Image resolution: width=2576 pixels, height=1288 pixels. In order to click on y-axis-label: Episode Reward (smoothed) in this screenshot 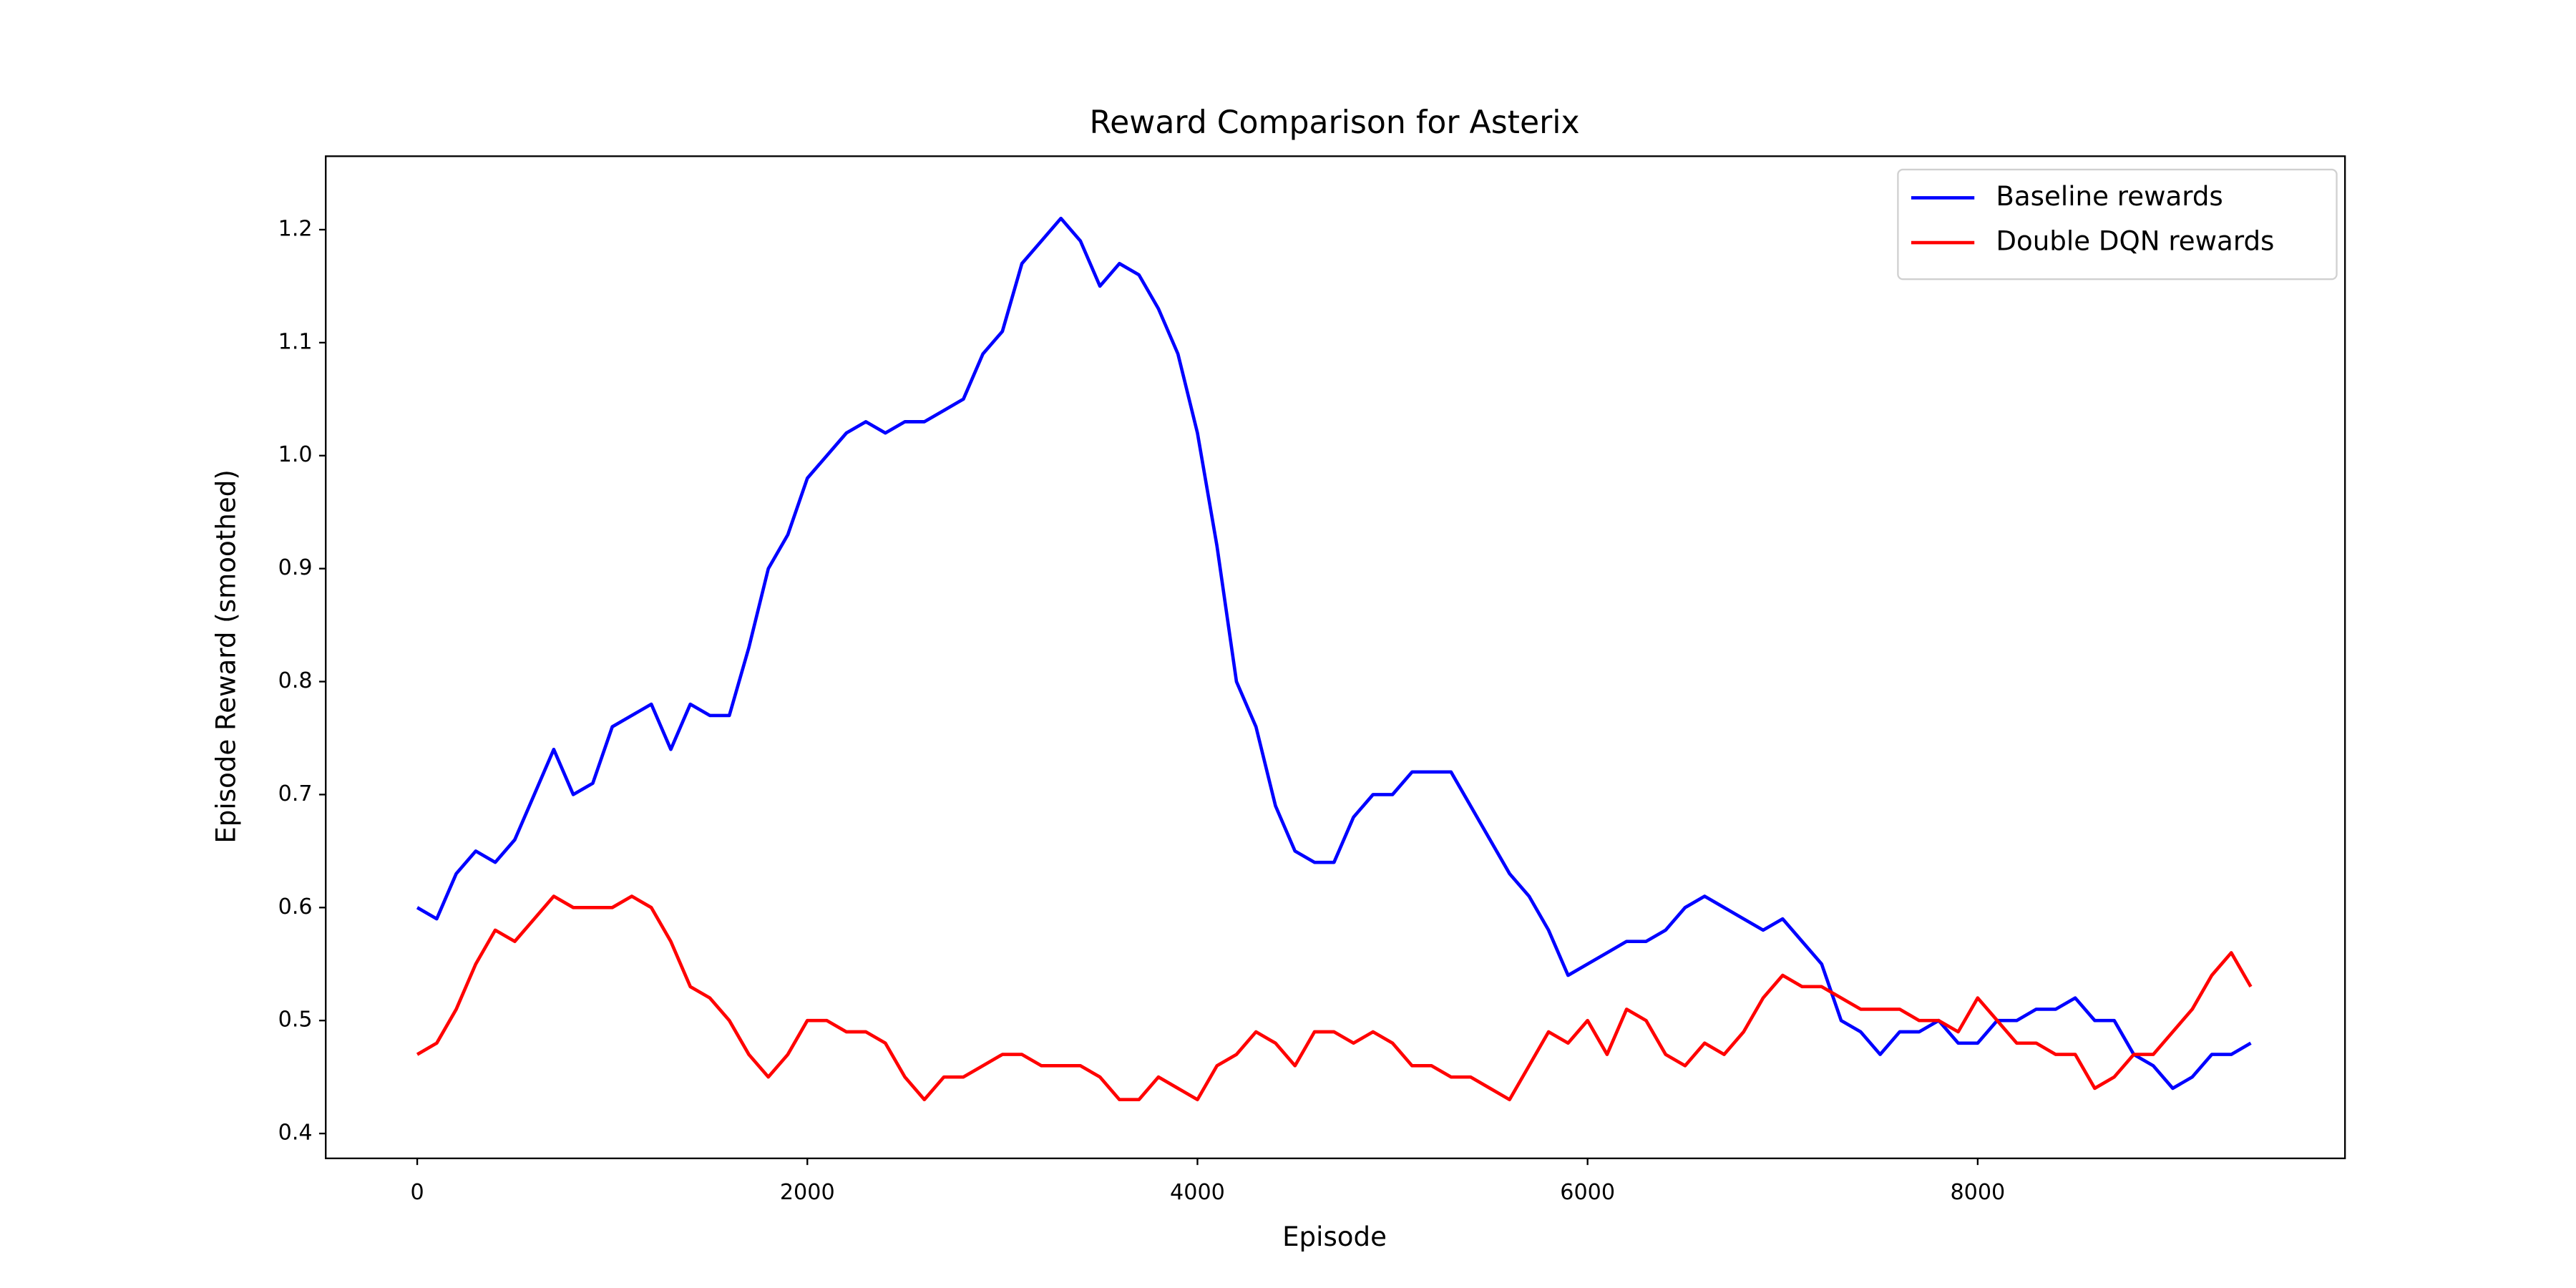, I will do `click(226, 656)`.